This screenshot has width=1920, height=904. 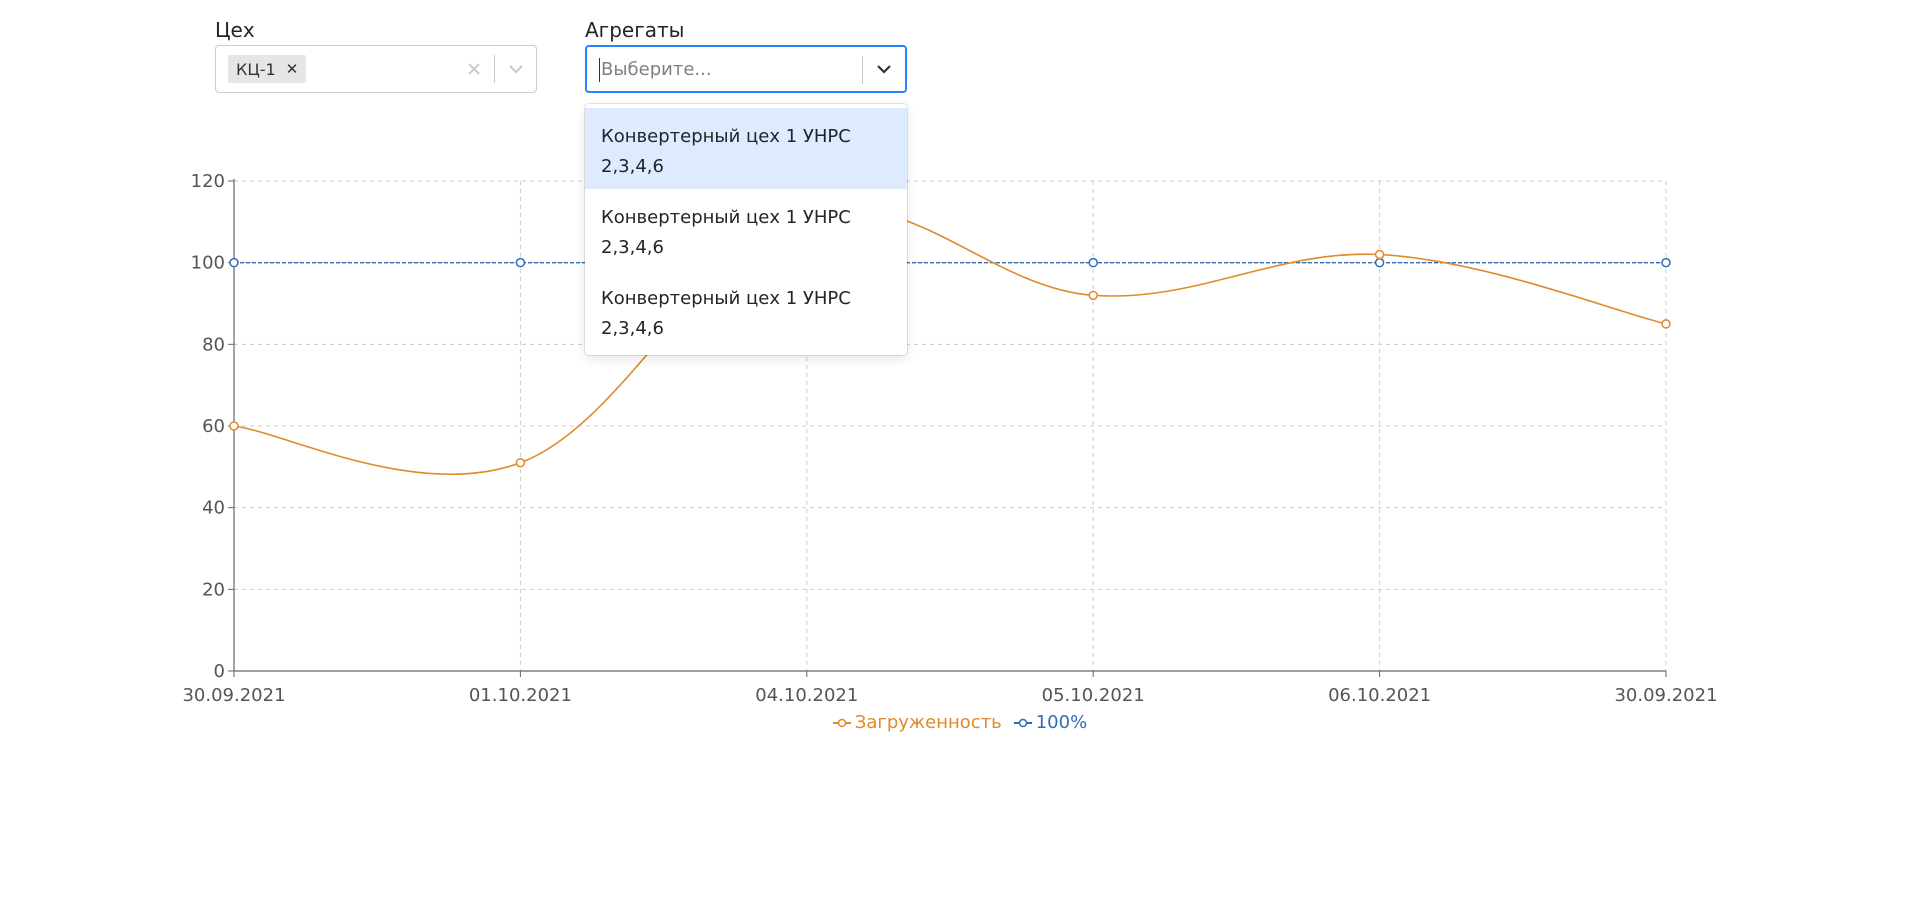 What do you see at coordinates (208, 181) in the screenshot?
I see `y-tick-label: 120` at bounding box center [208, 181].